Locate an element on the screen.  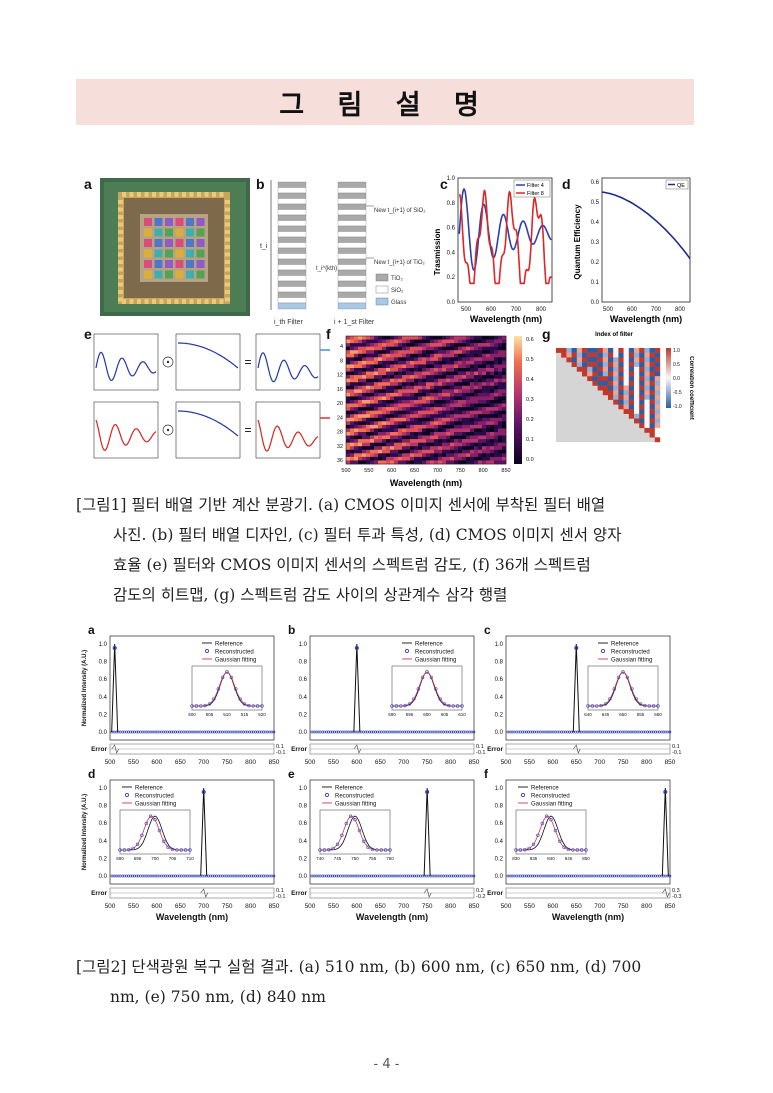
f-ytick: 32 is located at coordinates (340, 447).